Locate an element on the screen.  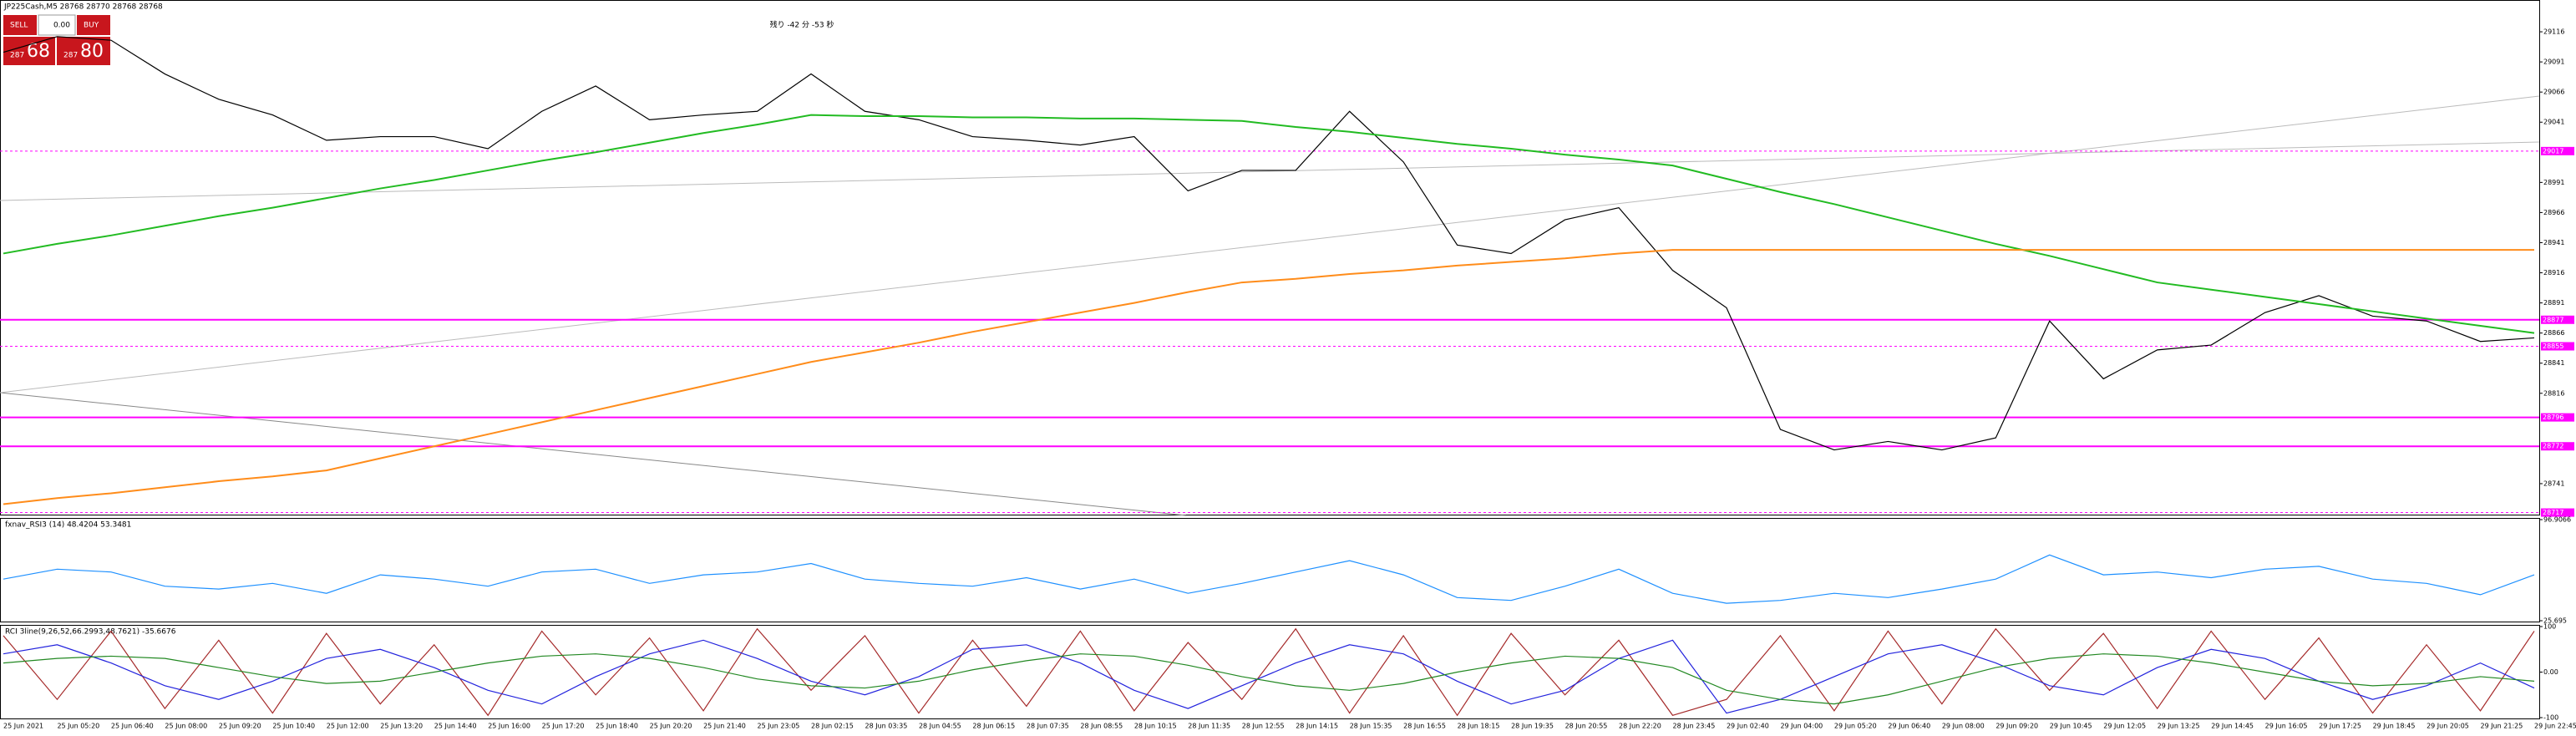
x-tick-label: 28 Jun 14:15 is located at coordinates (1317, 726).